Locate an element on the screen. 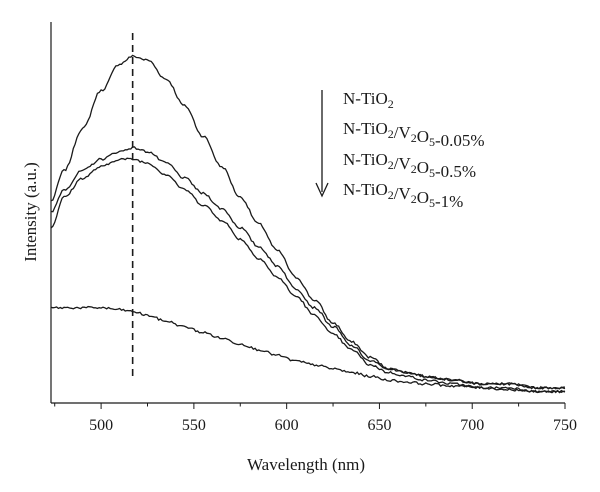  legend-entry-3: N-TiO2/V2O5-0.5% is located at coordinates (409, 165).